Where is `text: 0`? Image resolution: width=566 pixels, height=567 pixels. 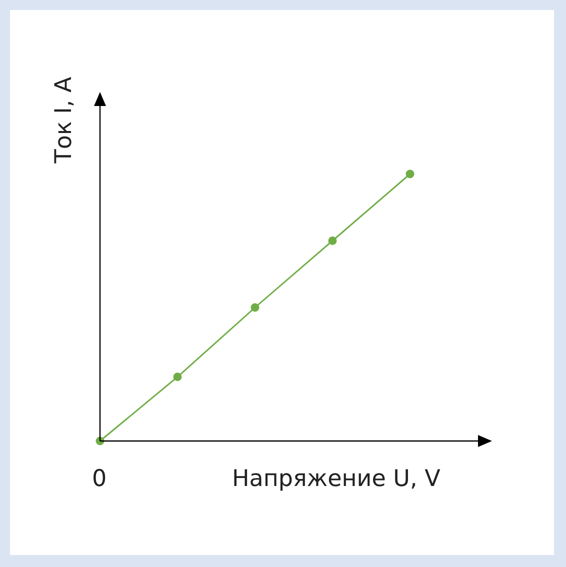
text: 0 is located at coordinates (99, 479).